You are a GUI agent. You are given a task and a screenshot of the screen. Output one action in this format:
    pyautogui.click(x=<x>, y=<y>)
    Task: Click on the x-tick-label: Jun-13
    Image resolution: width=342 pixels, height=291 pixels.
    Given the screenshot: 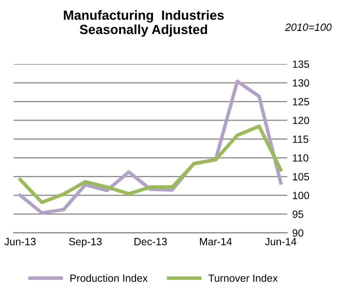 What is the action you would take?
    pyautogui.click(x=20, y=242)
    